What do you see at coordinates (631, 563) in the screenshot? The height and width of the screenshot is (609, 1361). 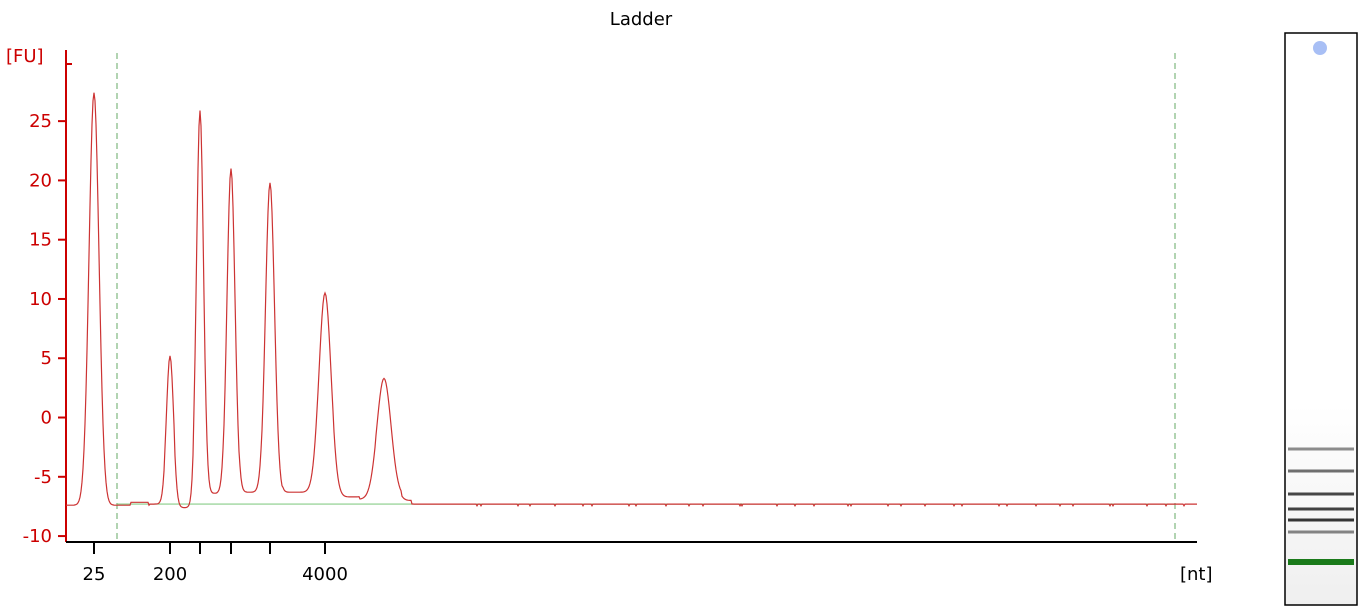 I see `x-axis: 25 200 4000` at bounding box center [631, 563].